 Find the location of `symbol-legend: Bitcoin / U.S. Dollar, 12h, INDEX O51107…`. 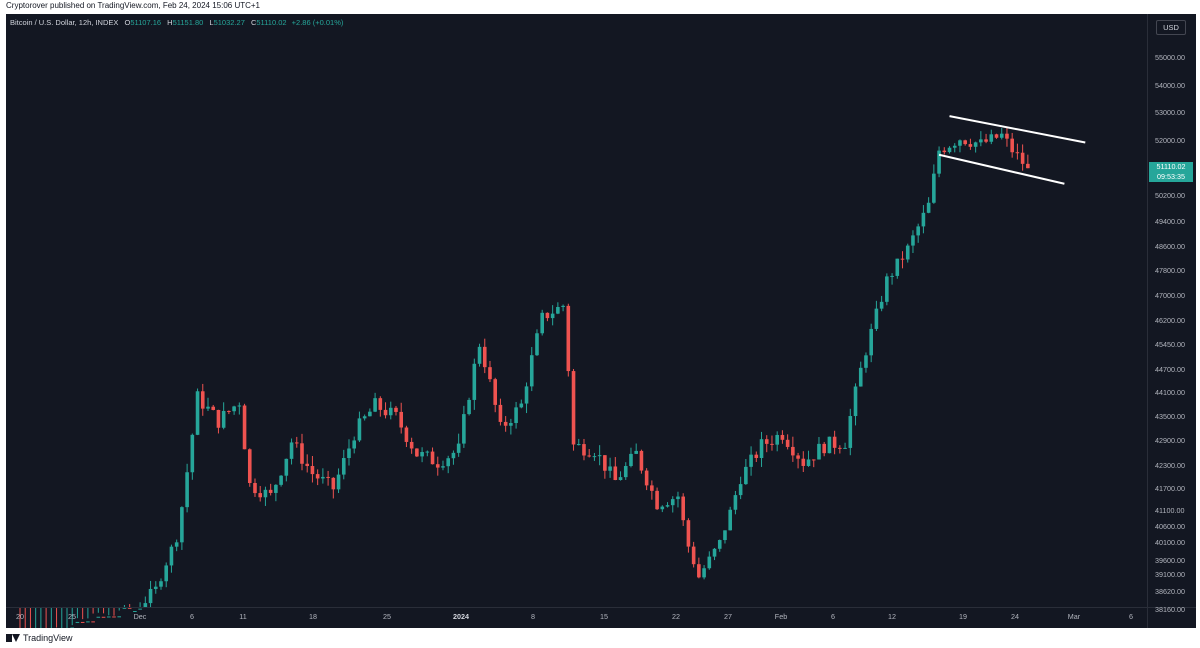

symbol-legend: Bitcoin / U.S. Dollar, 12h, INDEX O51107… is located at coordinates (176, 22).